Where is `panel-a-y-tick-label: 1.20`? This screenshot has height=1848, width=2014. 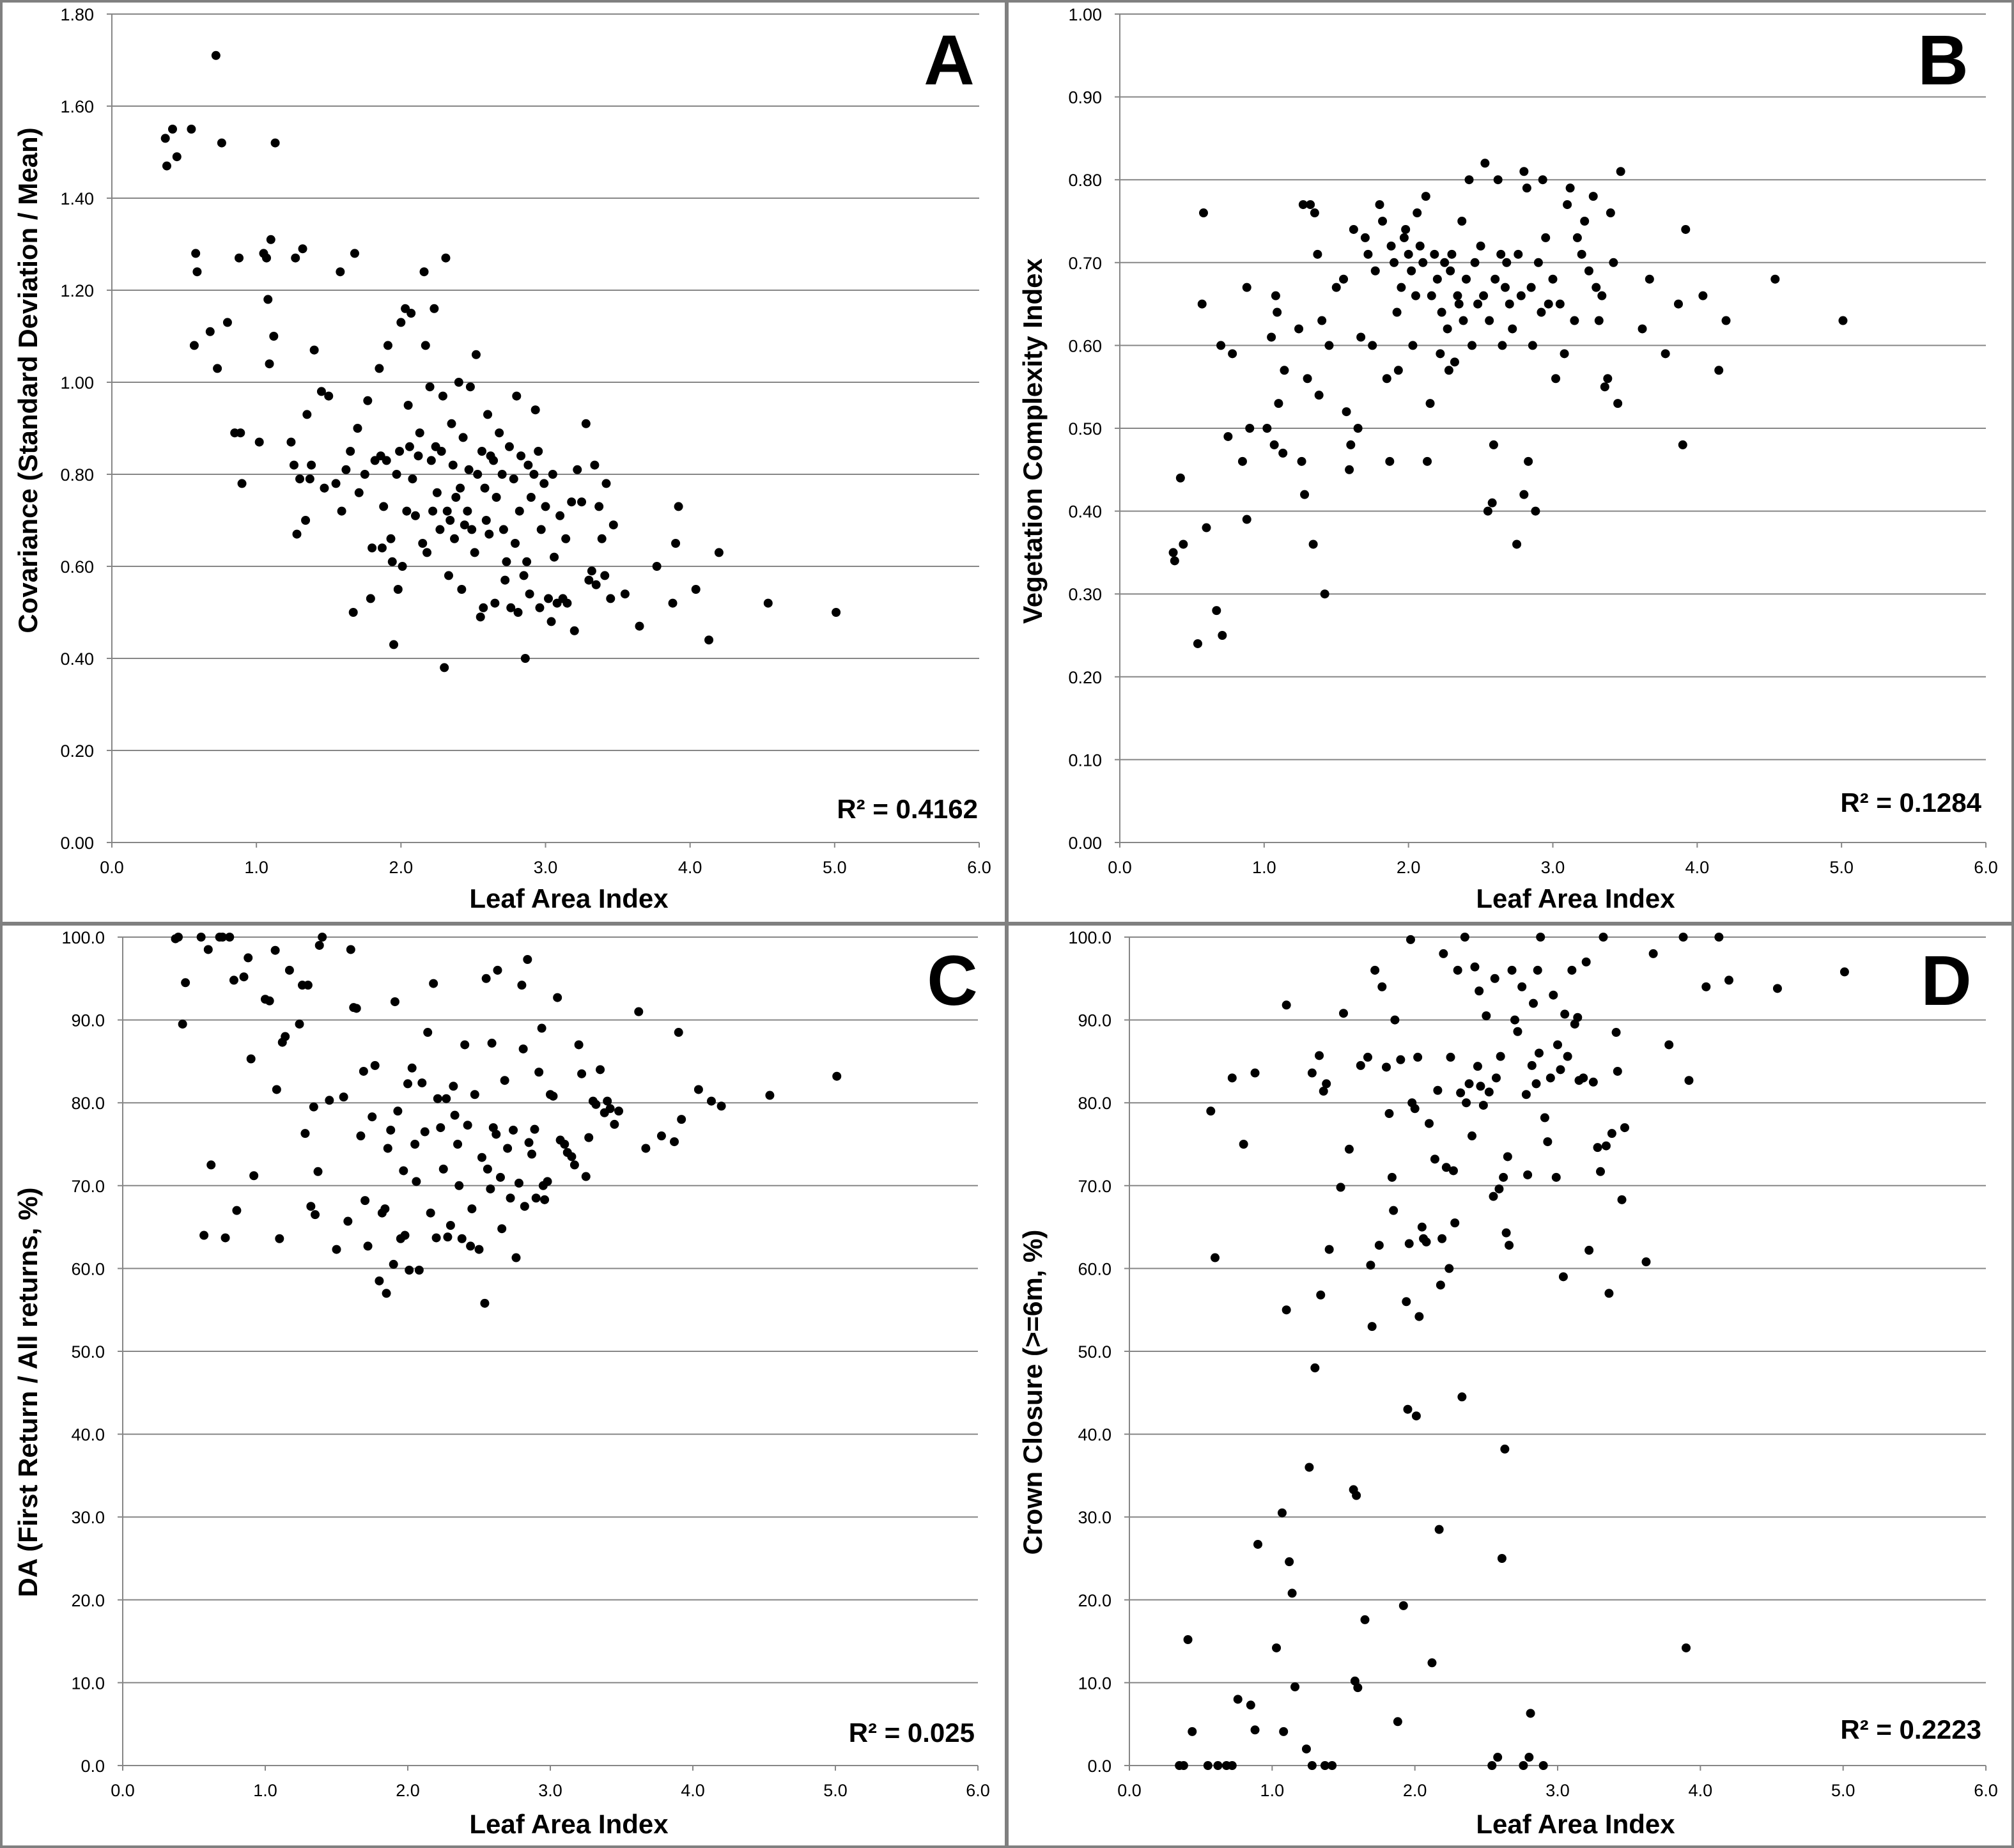
panel-a-y-tick-label: 1.20 is located at coordinates (77, 291).